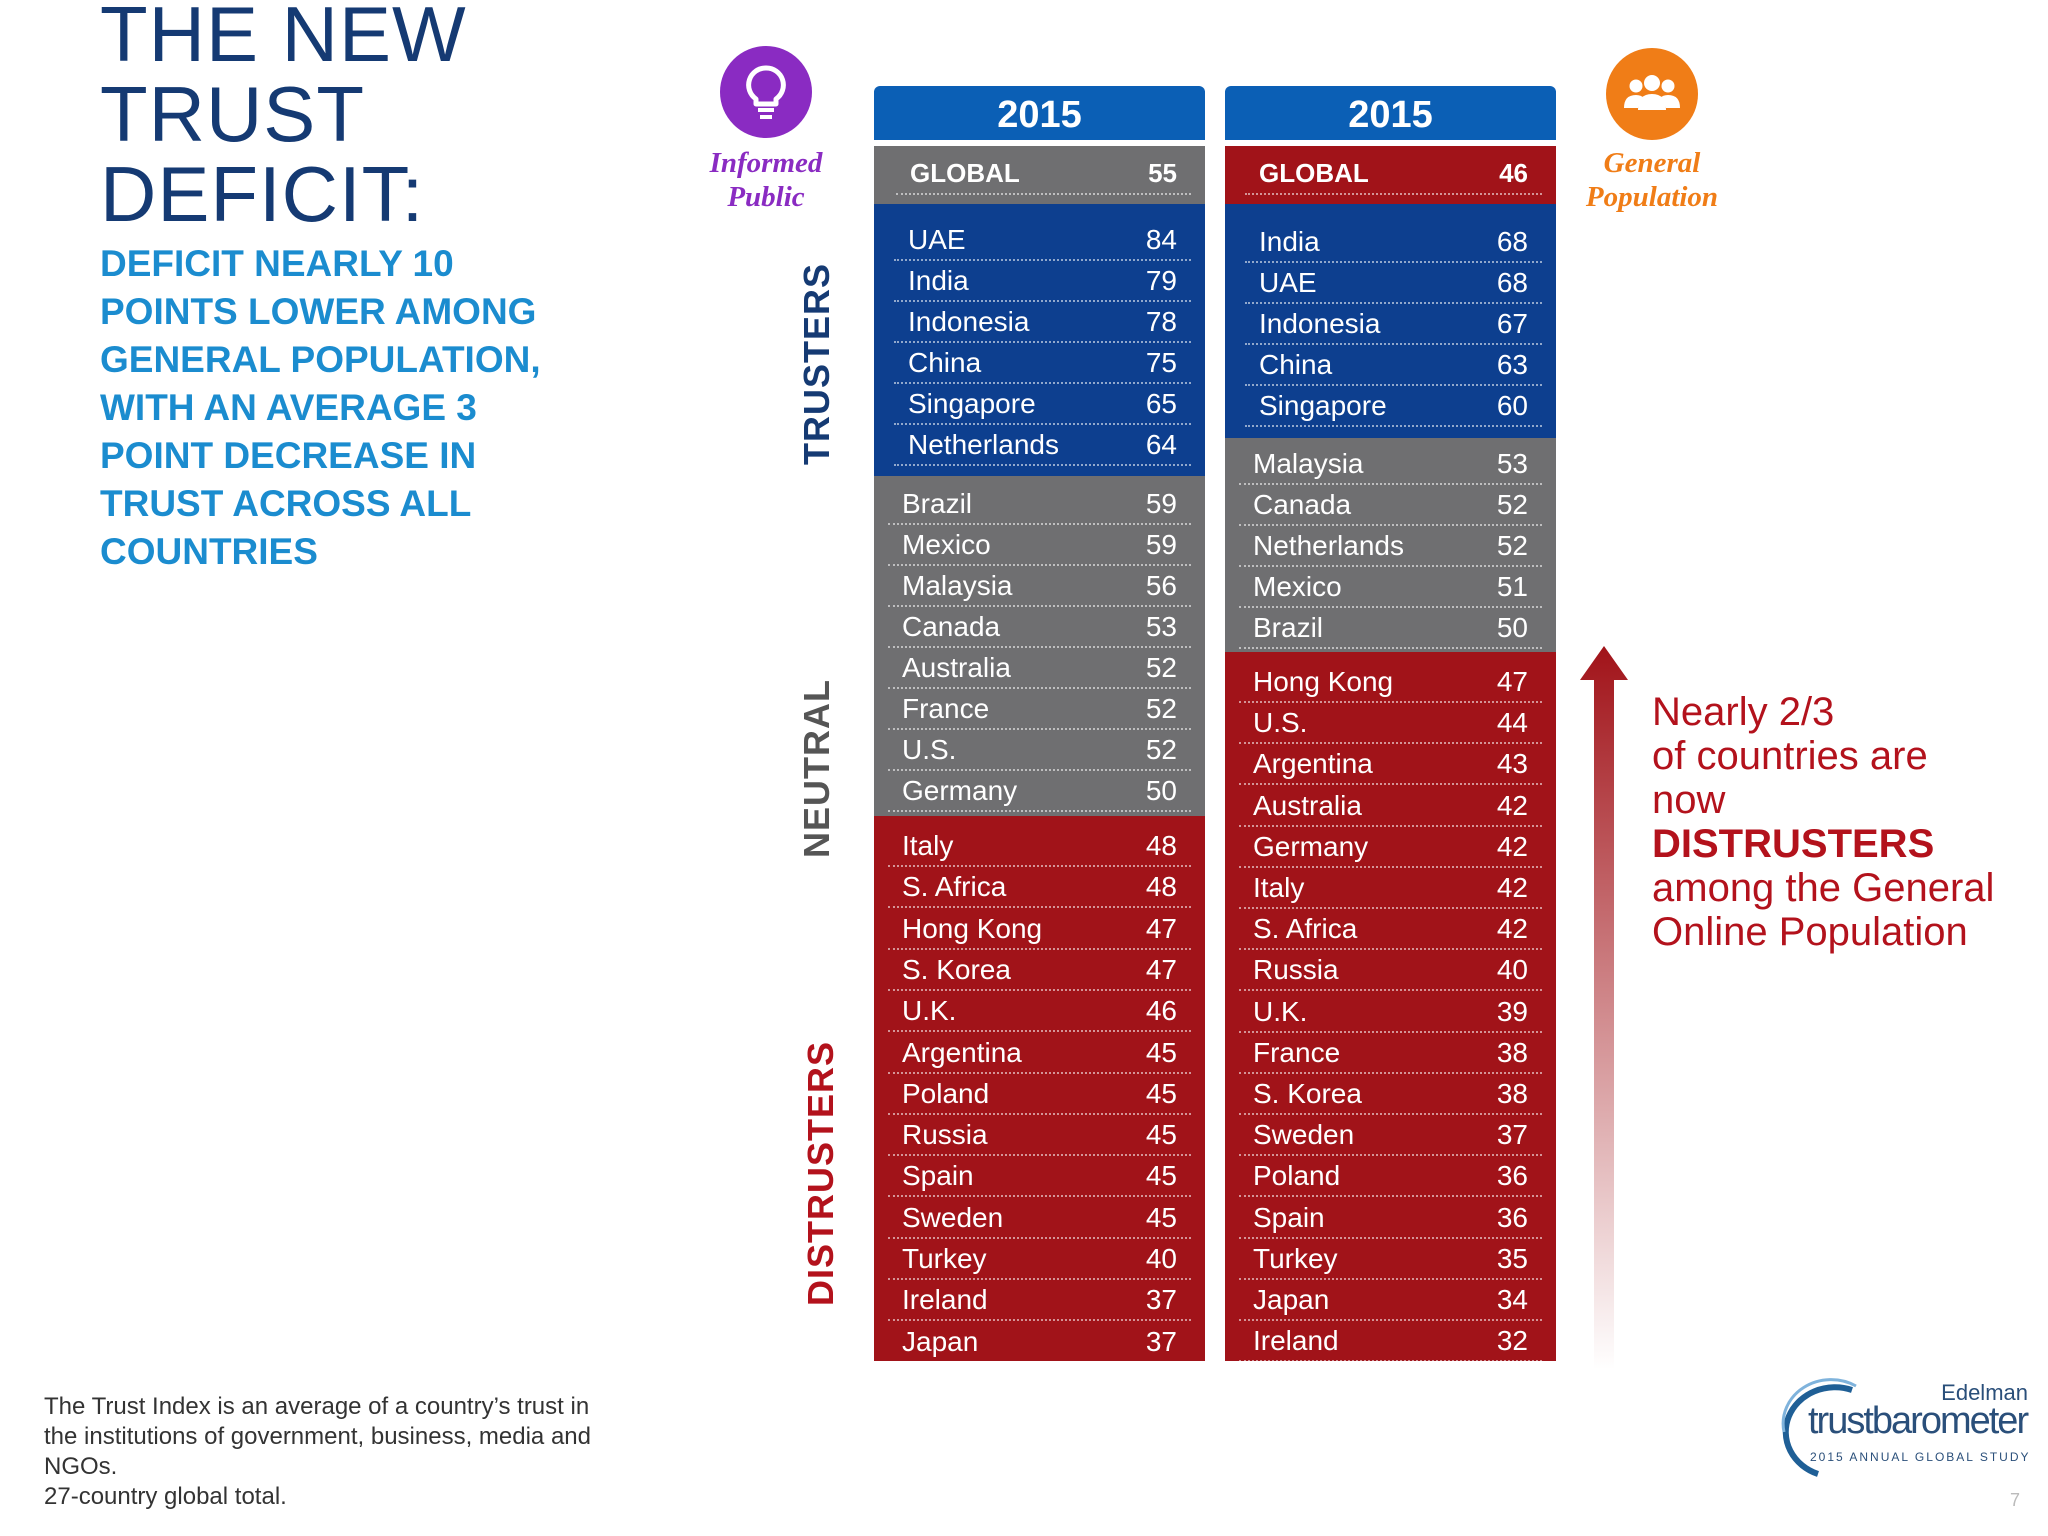  Describe the element at coordinates (1390, 1342) in the screenshot. I see `country-row: Ireland 32` at that location.